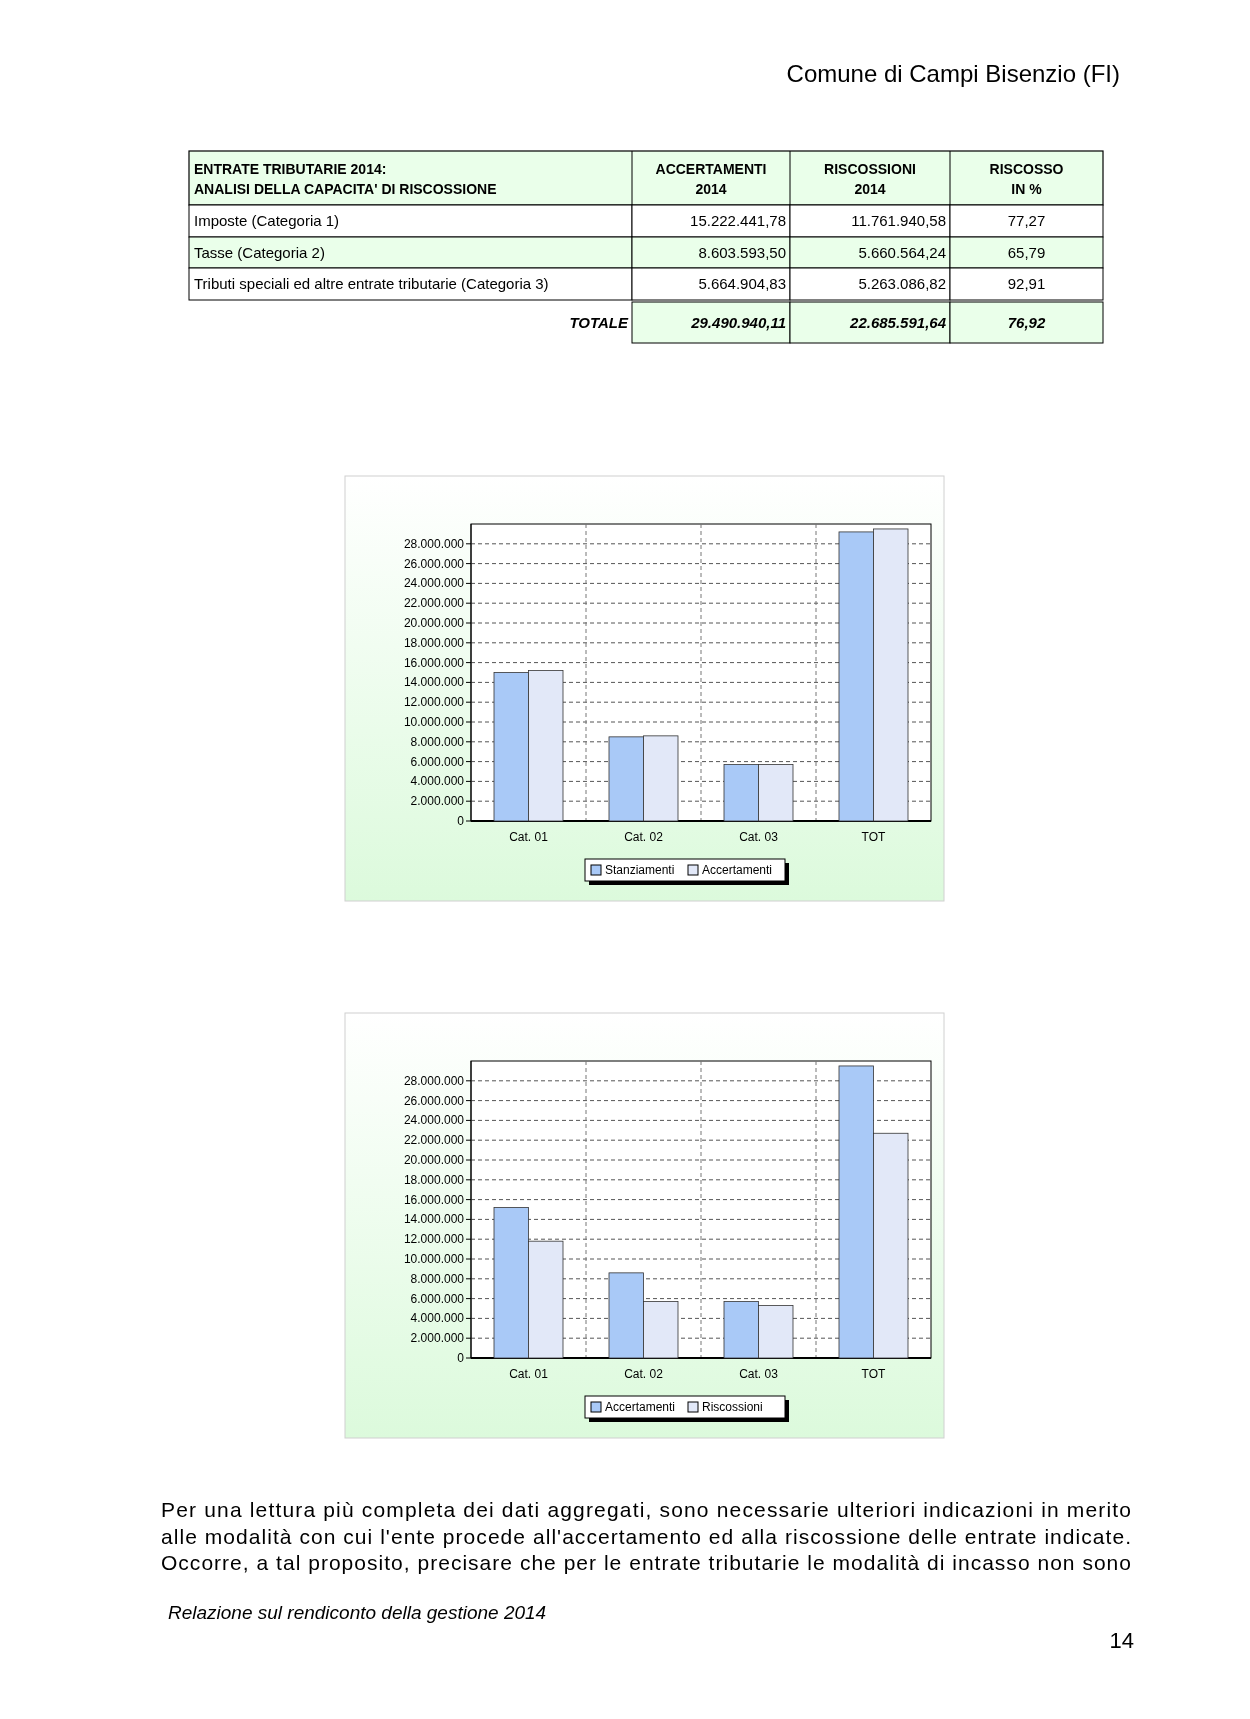 The width and height of the screenshot is (1250, 1719). Describe the element at coordinates (1026, 179) in the screenshot. I see `category-label: RISCOSSO IN %` at that location.